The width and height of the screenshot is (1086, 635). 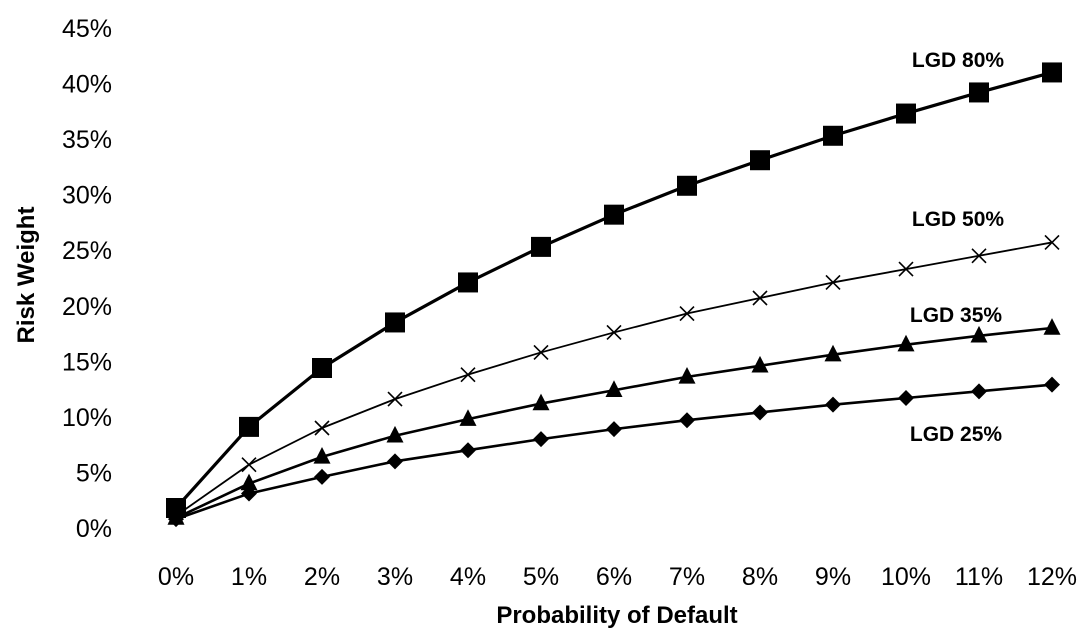 What do you see at coordinates (956, 315) in the screenshot?
I see `series-label: LGD 35%` at bounding box center [956, 315].